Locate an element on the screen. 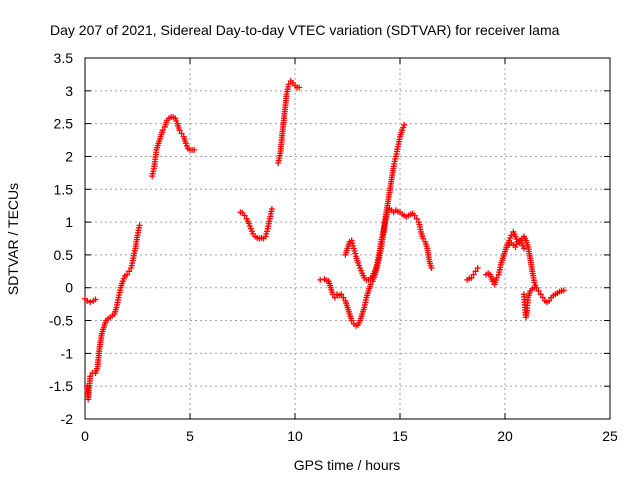 Image resolution: width=640 pixels, height=480 pixels. x-tick-label: 5 is located at coordinates (190, 436).